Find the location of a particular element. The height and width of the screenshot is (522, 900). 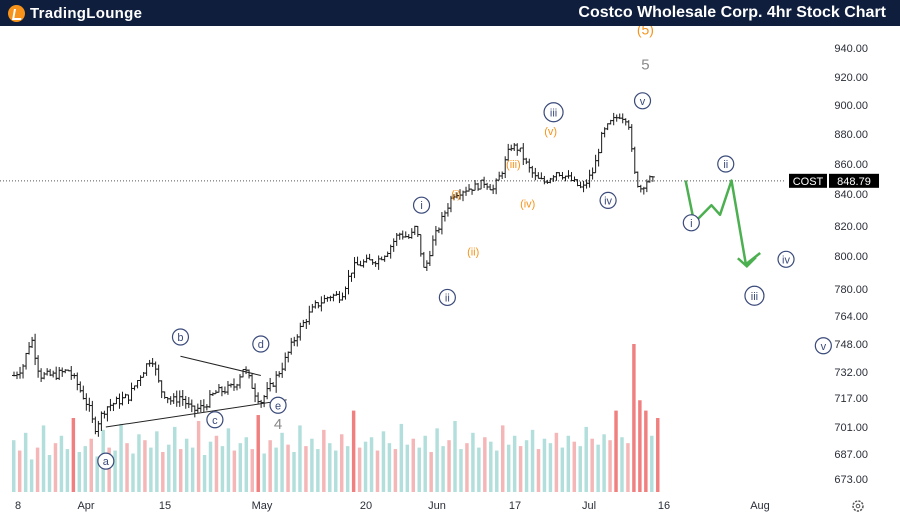

logo: TradingLounge is located at coordinates (75, 13).